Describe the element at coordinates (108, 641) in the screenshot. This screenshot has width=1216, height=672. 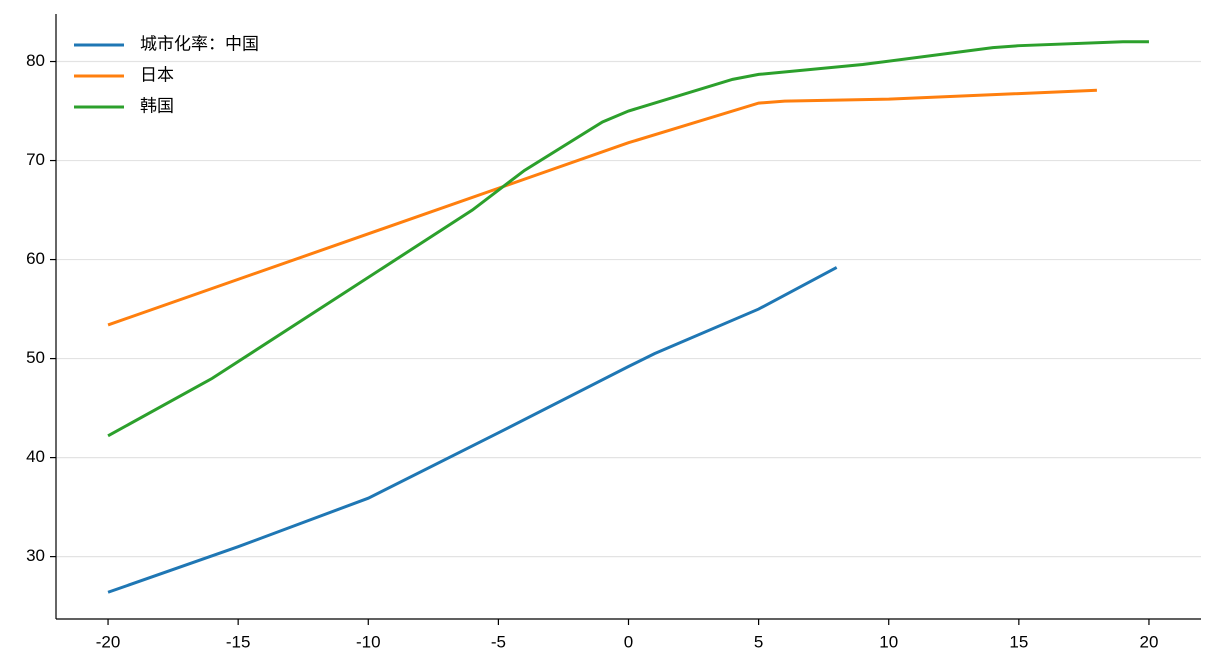
I see `x-tick-label: -20` at that location.